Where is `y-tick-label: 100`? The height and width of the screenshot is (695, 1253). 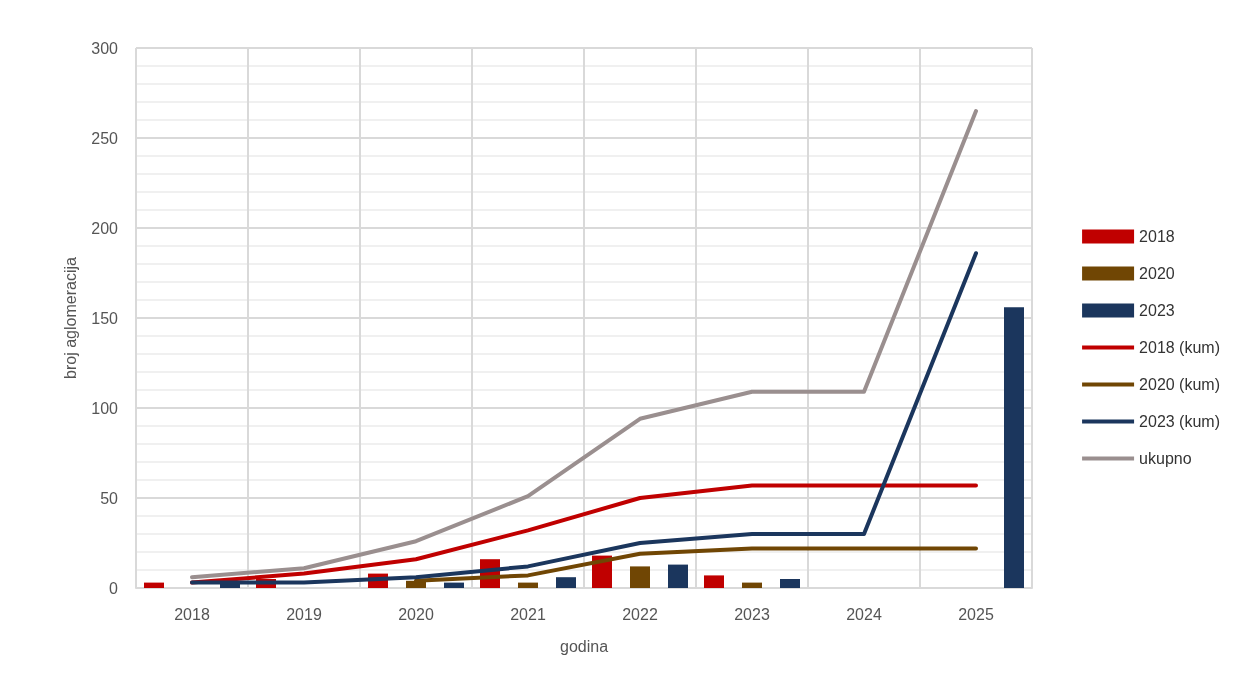 y-tick-label: 100 is located at coordinates (105, 408).